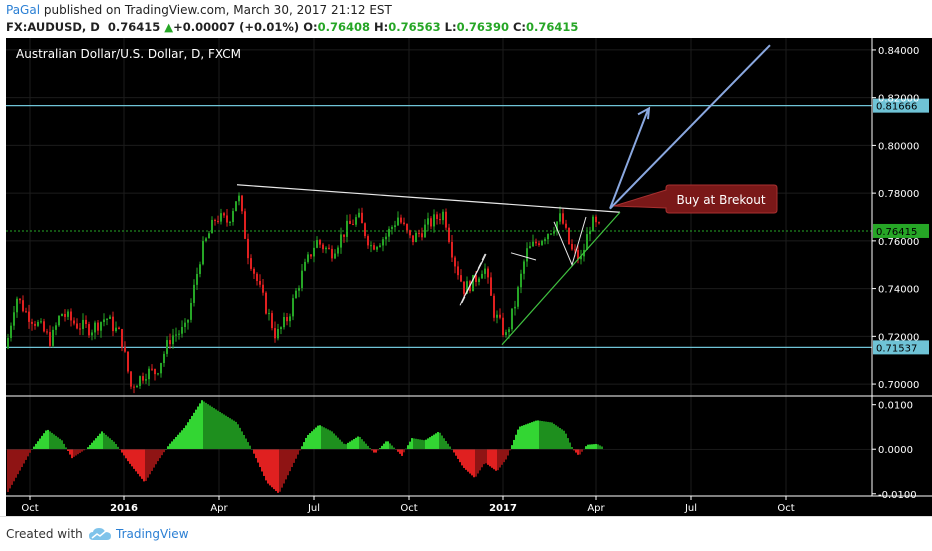 The width and height of the screenshot is (932, 551). I want to click on high-value: 0.76563, so click(414, 27).